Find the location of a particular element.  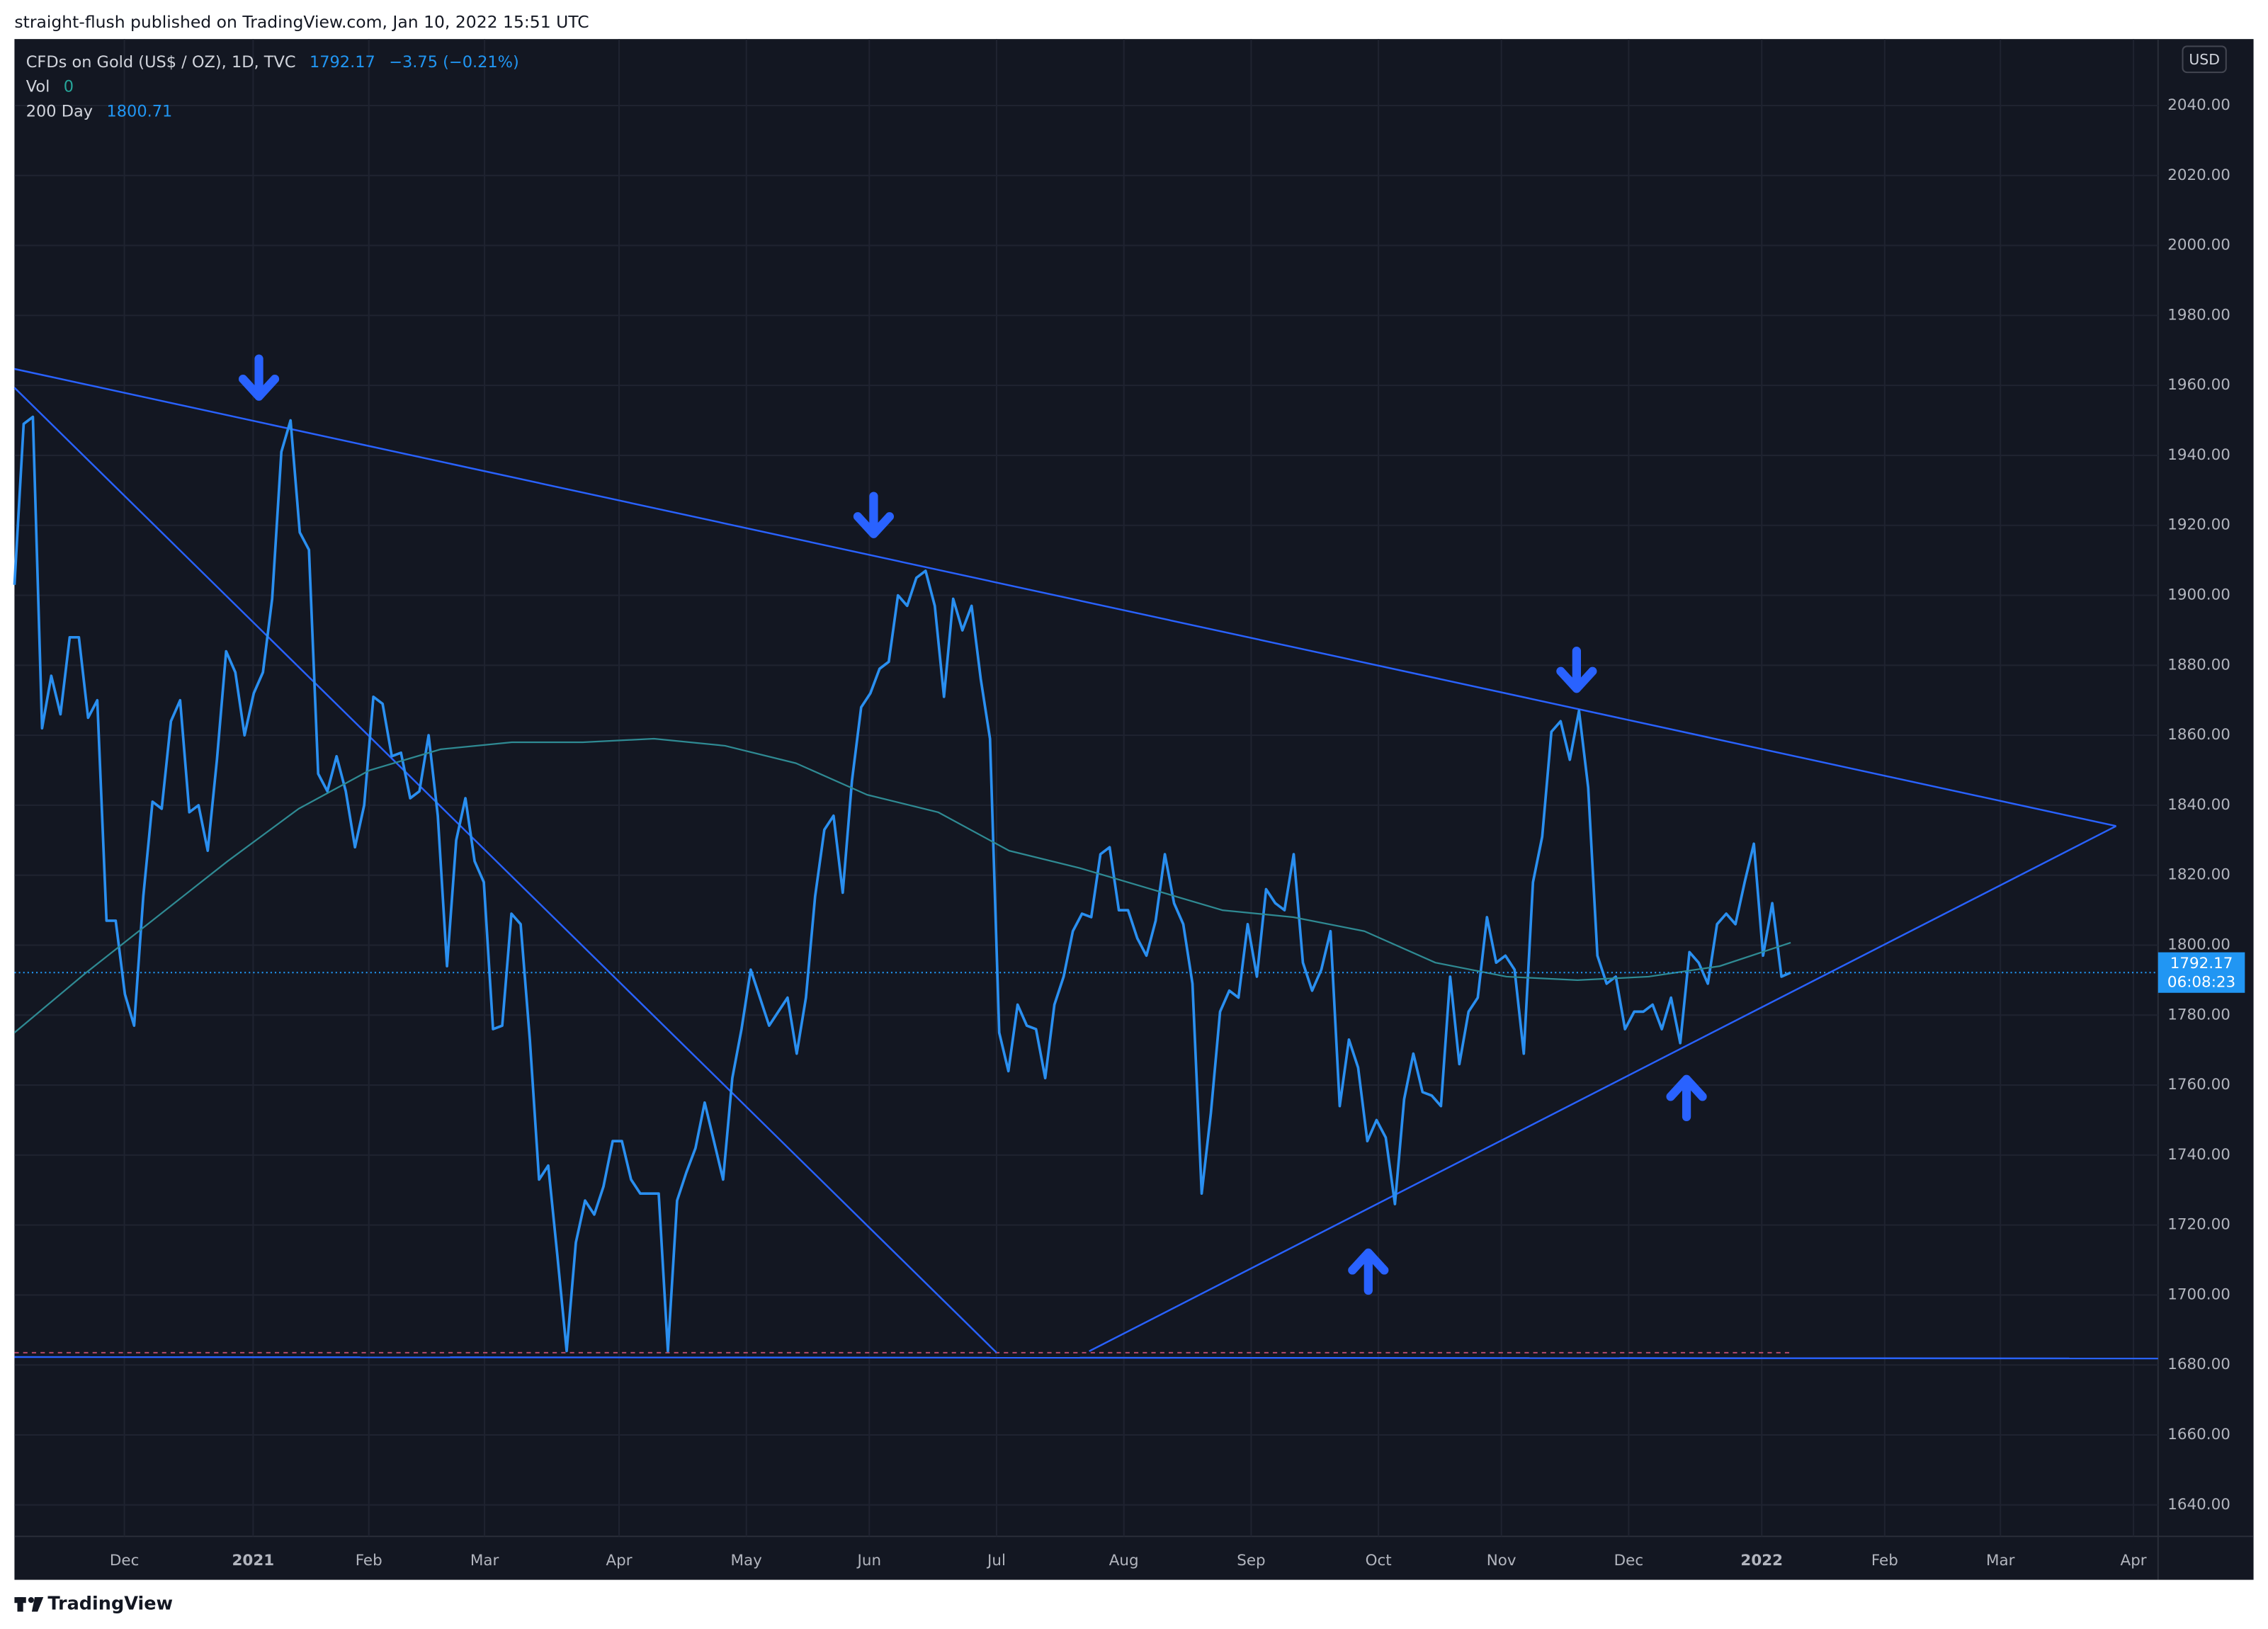

y-tick-label: 1940.00 is located at coordinates (2198, 455).